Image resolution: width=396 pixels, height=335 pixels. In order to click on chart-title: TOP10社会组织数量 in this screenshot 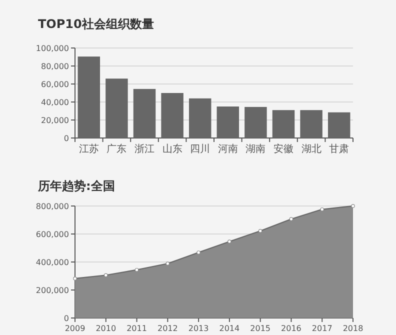, I will do `click(96, 24)`.